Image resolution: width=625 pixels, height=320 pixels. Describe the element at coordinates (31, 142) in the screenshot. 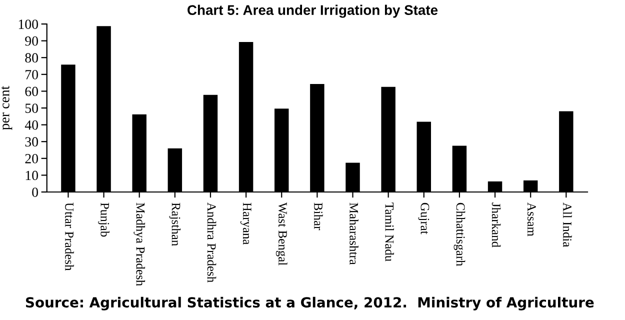

I see `y-tick-label: 30` at that location.